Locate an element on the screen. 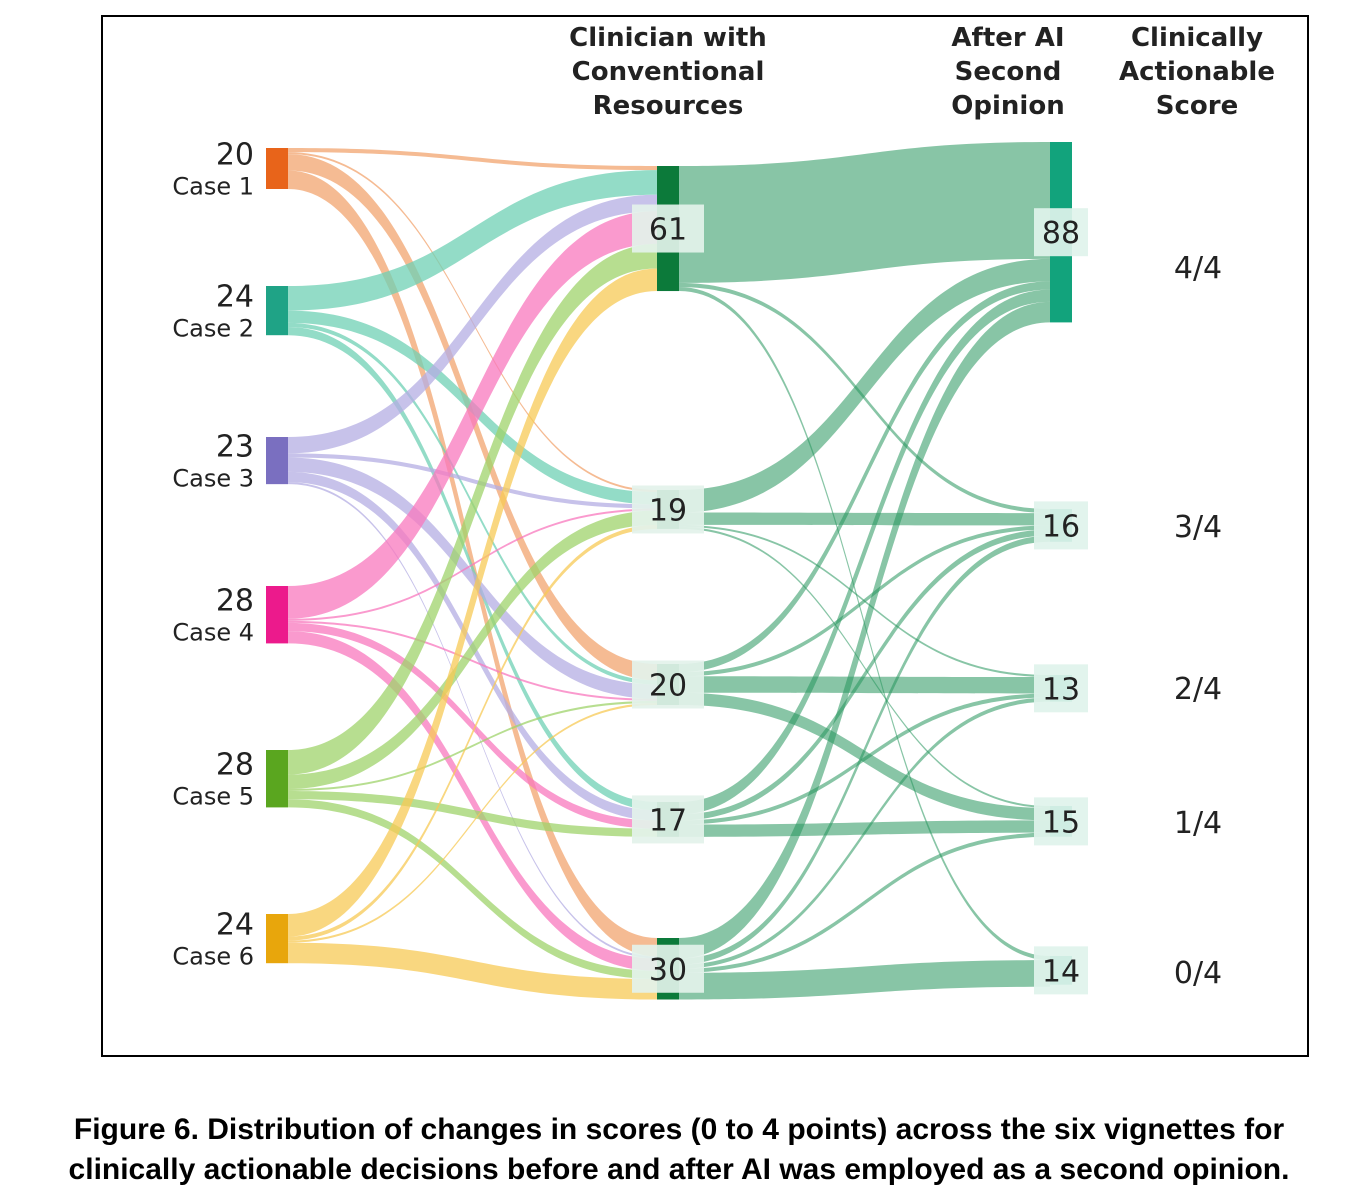 This screenshot has width=1358, height=1196. link-before4-to-after2 is located at coordinates (864, 833).